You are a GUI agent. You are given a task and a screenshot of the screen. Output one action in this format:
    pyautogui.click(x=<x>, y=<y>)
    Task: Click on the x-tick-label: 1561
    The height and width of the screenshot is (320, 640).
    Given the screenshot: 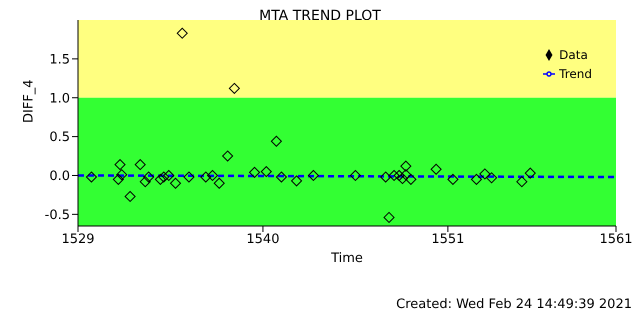 What is the action you would take?
    pyautogui.click(x=616, y=240)
    